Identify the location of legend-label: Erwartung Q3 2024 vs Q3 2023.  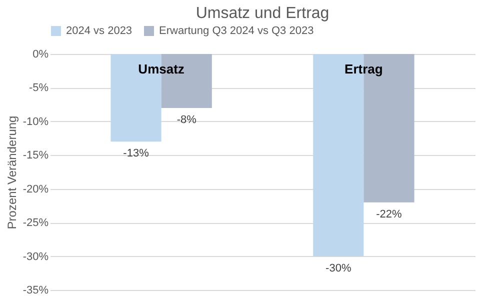
(236, 31).